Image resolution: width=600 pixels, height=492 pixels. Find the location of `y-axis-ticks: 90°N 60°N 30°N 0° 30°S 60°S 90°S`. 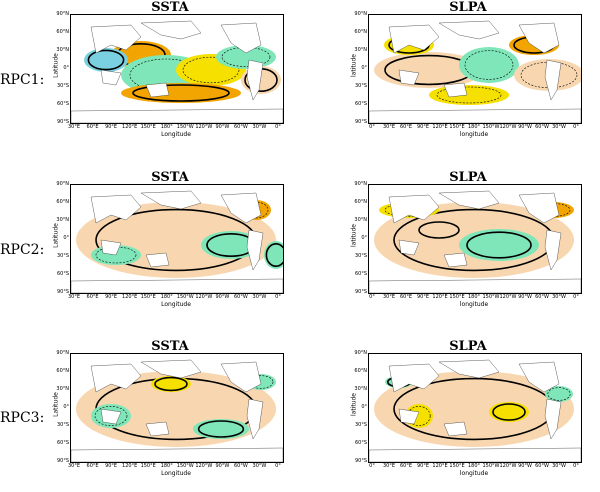

y-axis-ticks: 90°N 60°N 30°N 0° 30°S 60°S 90°S is located at coordinates (63, 238).